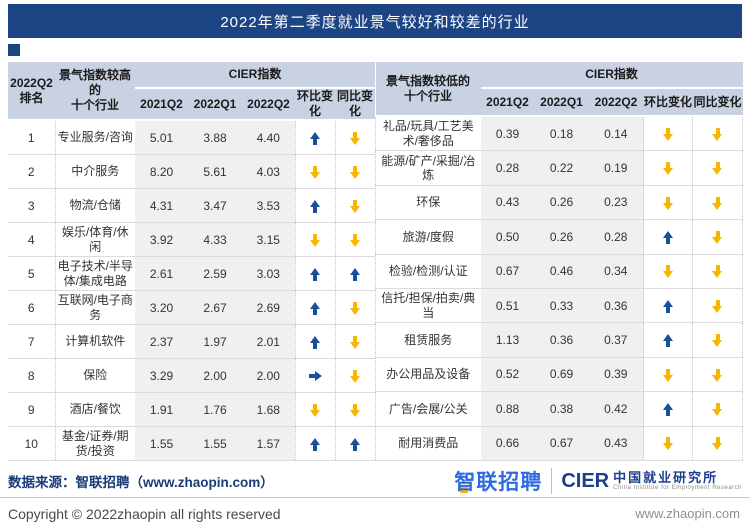  What do you see at coordinates (94, 375) in the screenshot?
I see `industry-cell: 保险` at bounding box center [94, 375].